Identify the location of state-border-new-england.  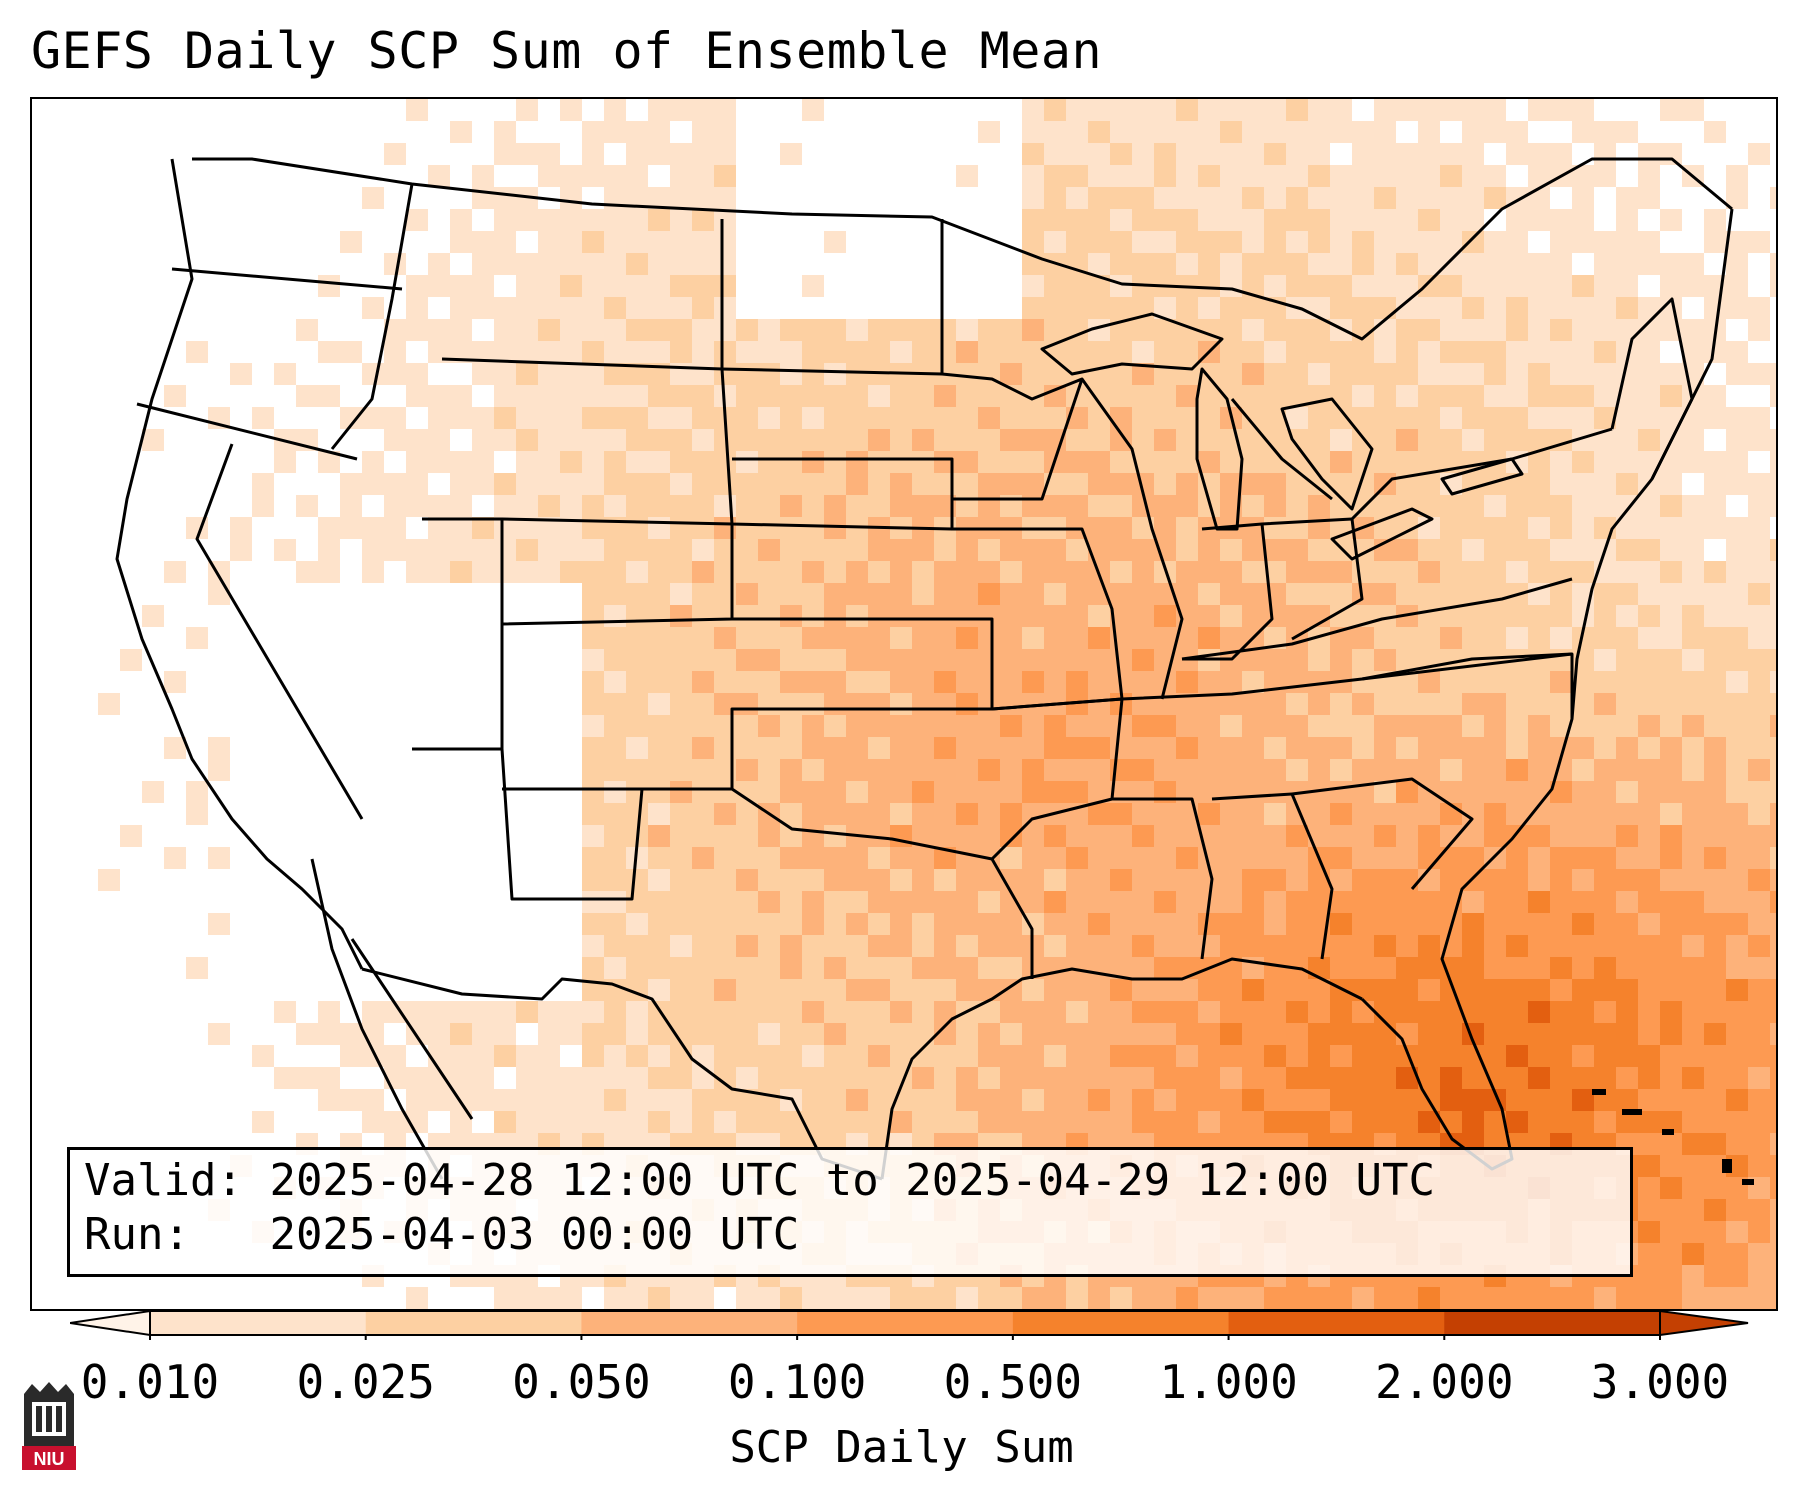
(1652, 388).